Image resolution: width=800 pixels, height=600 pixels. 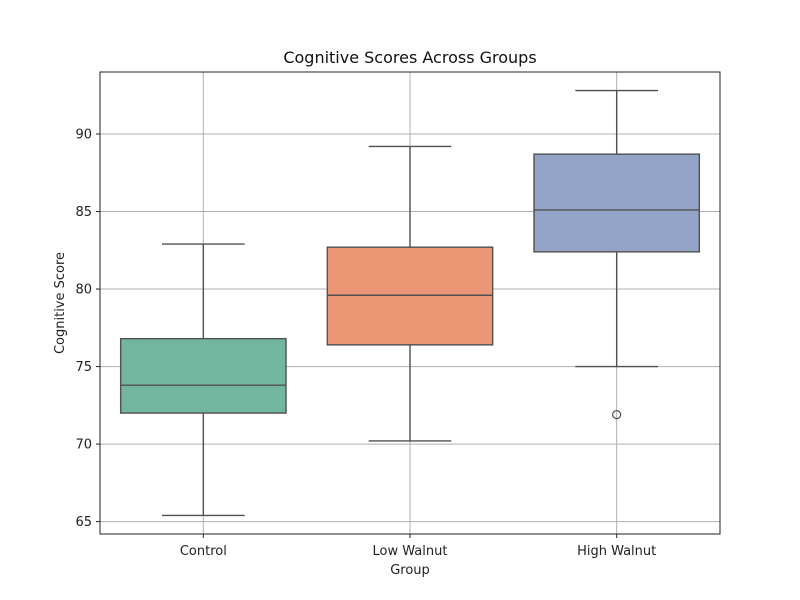 What do you see at coordinates (83, 135) in the screenshot?
I see `y-tick-label: 90` at bounding box center [83, 135].